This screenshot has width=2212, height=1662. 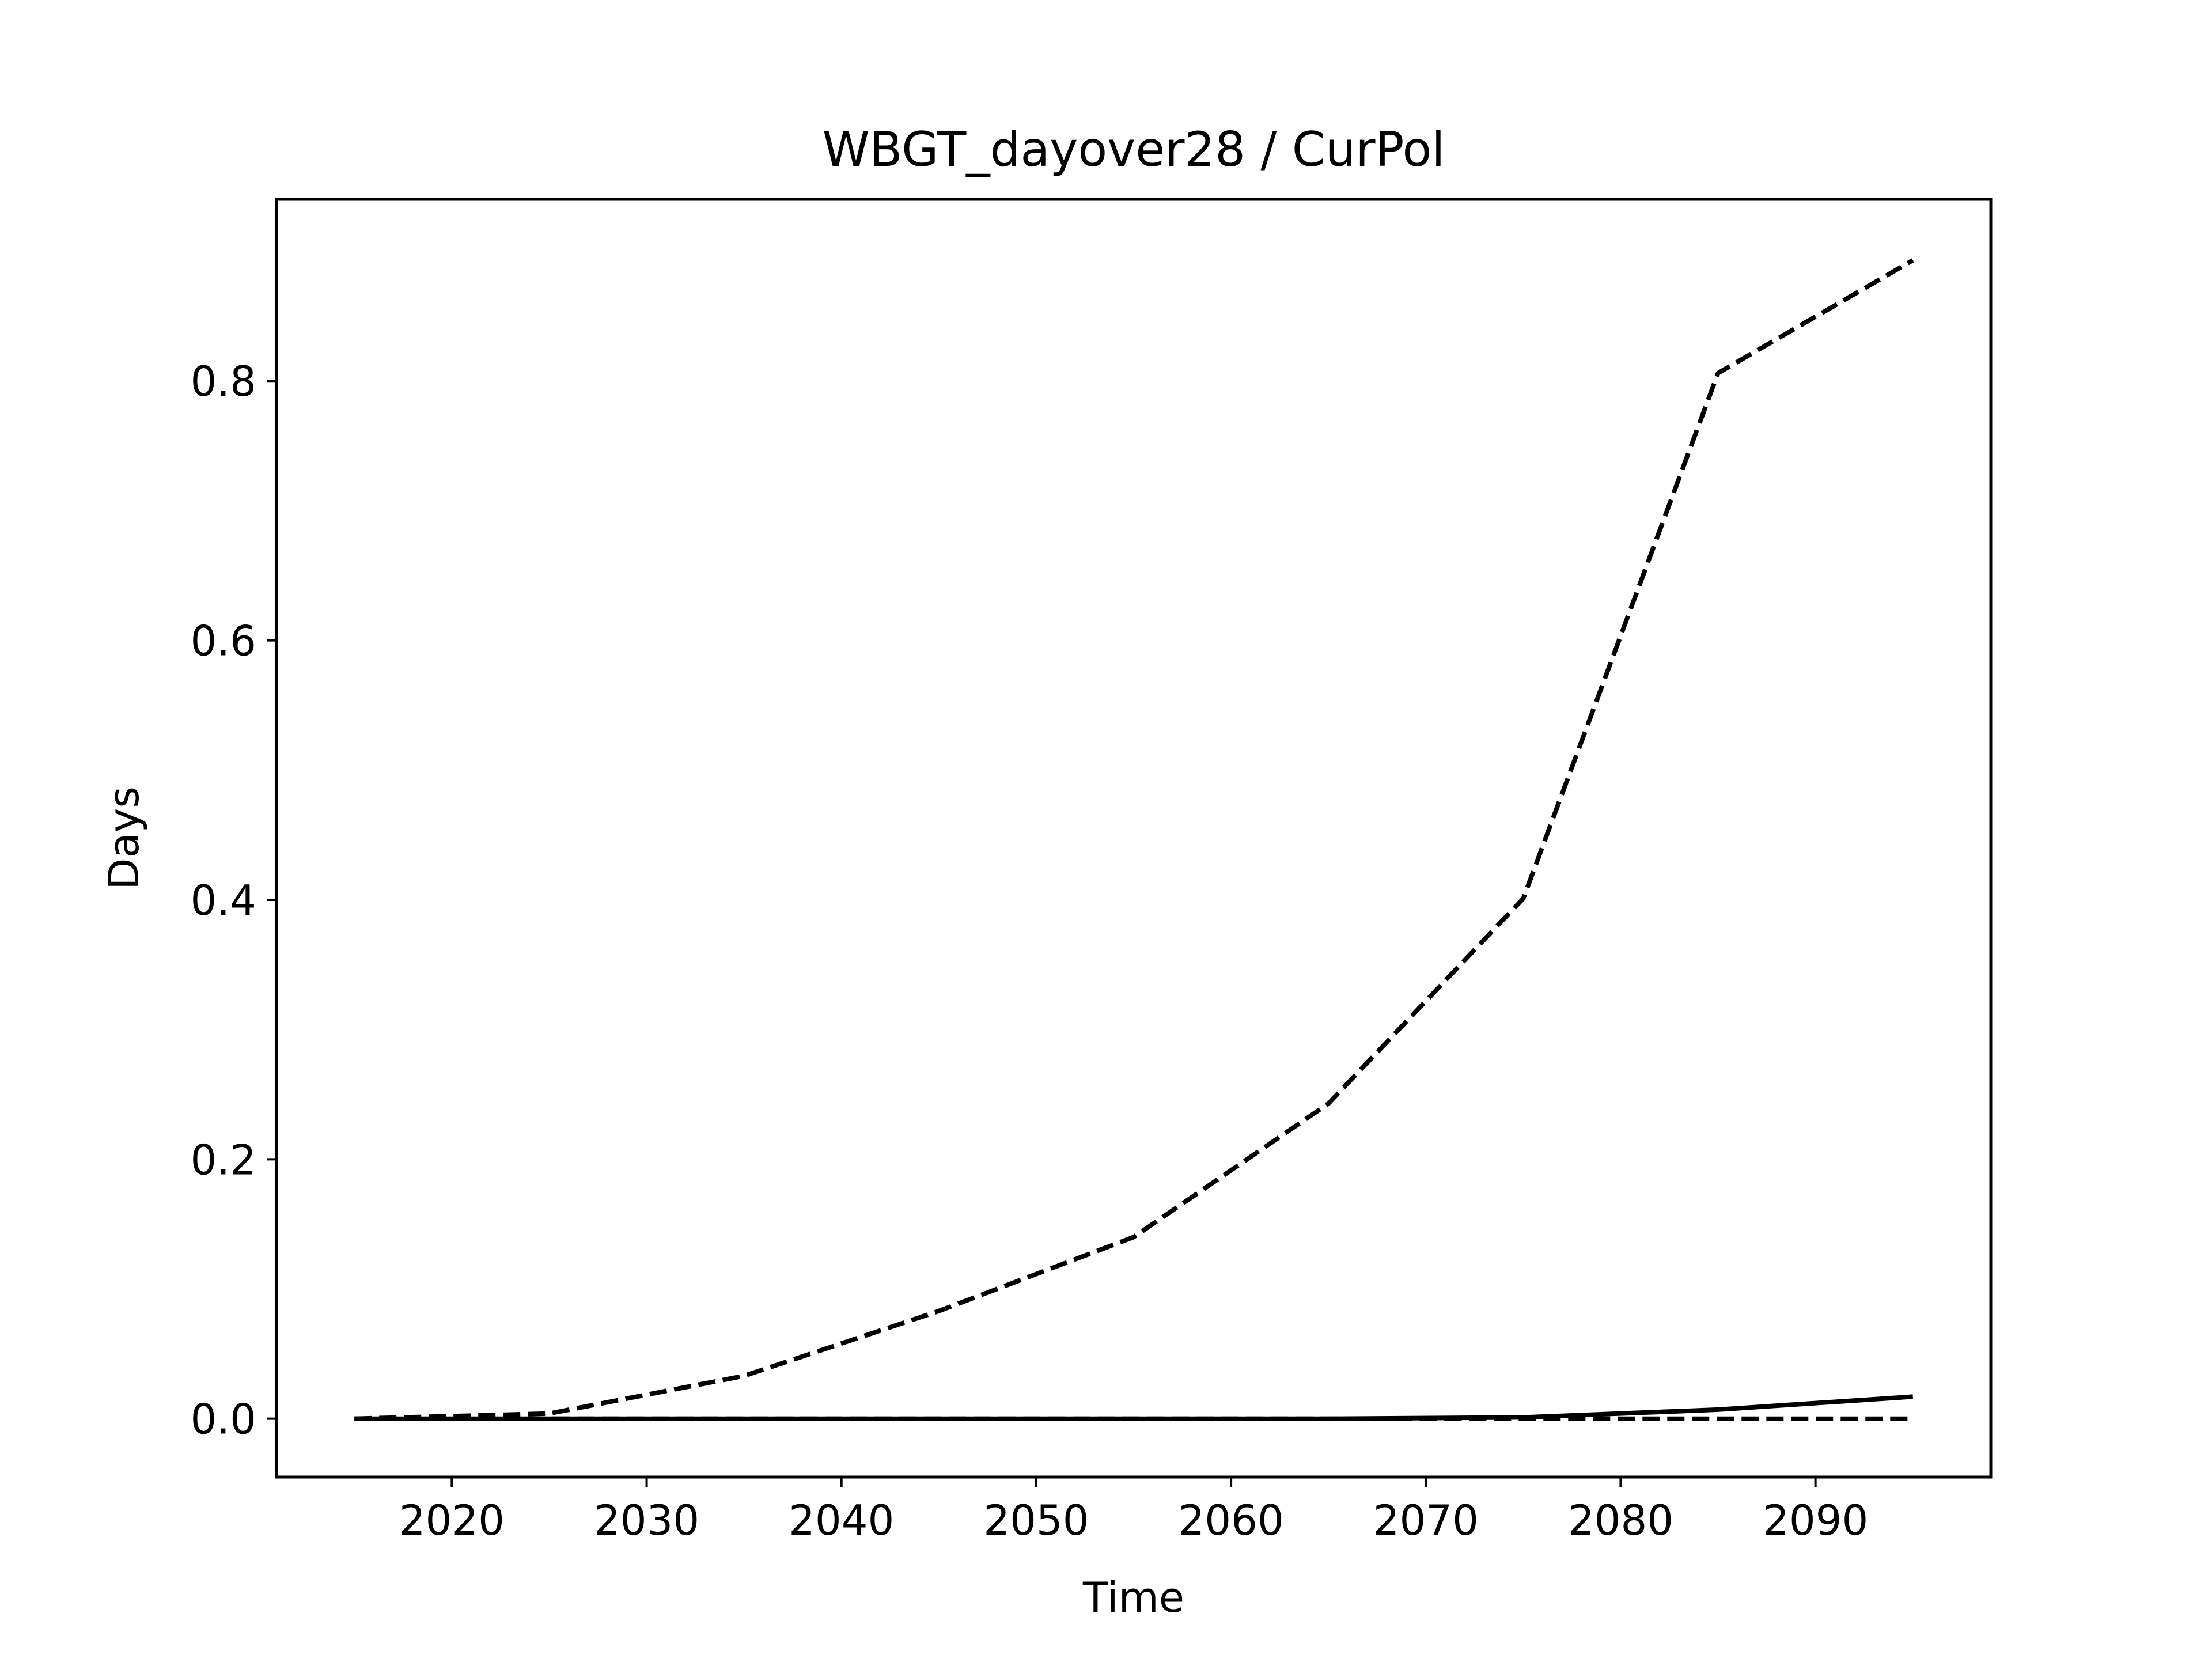 What do you see at coordinates (1036, 1520) in the screenshot?
I see `x-tick-label: 2050` at bounding box center [1036, 1520].